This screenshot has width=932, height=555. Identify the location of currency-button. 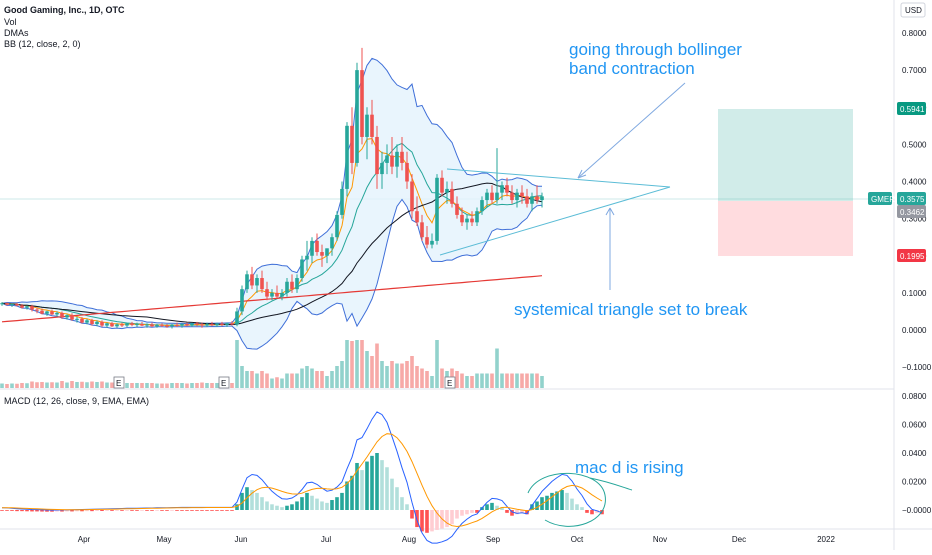
(913, 10).